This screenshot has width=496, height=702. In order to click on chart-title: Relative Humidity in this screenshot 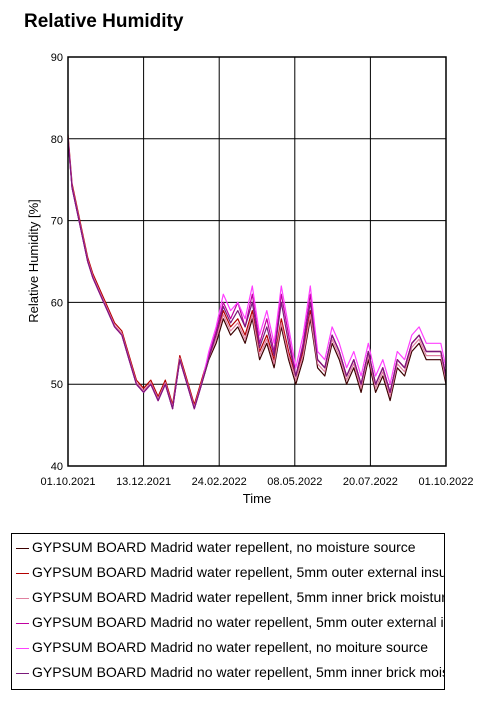, I will do `click(104, 21)`.